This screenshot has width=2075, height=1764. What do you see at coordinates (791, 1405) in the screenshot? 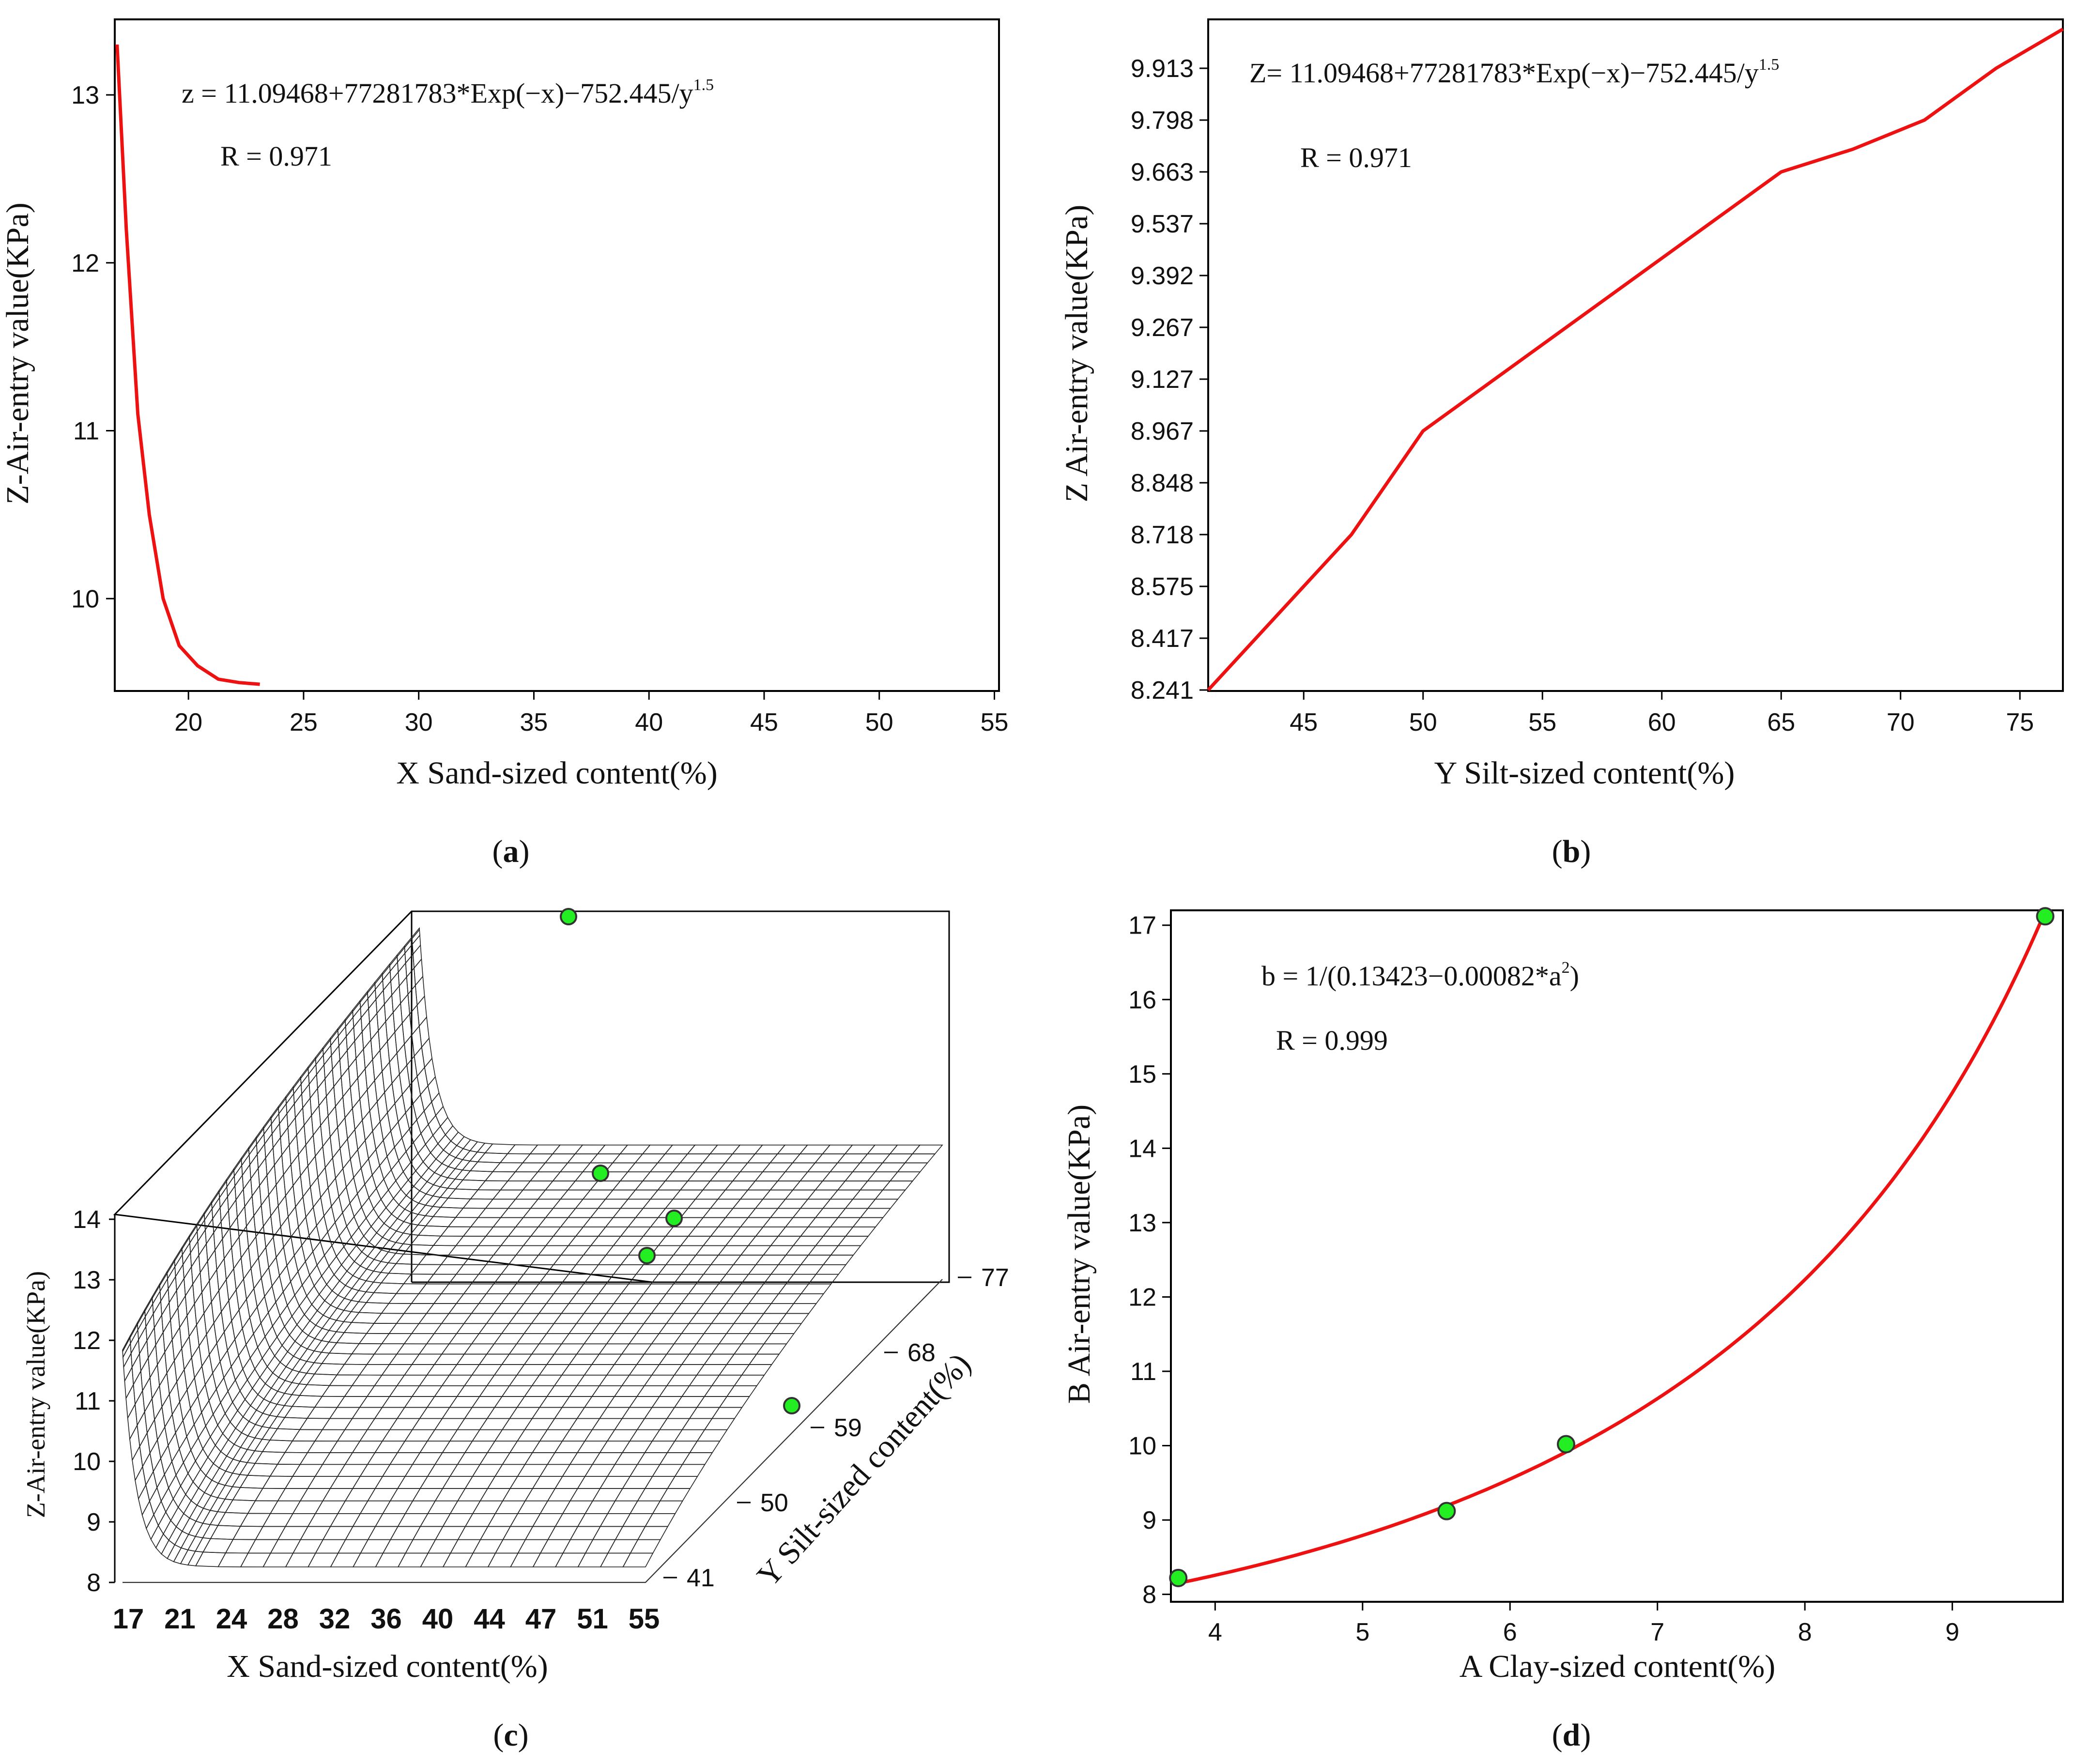
I see `data-point` at bounding box center [791, 1405].